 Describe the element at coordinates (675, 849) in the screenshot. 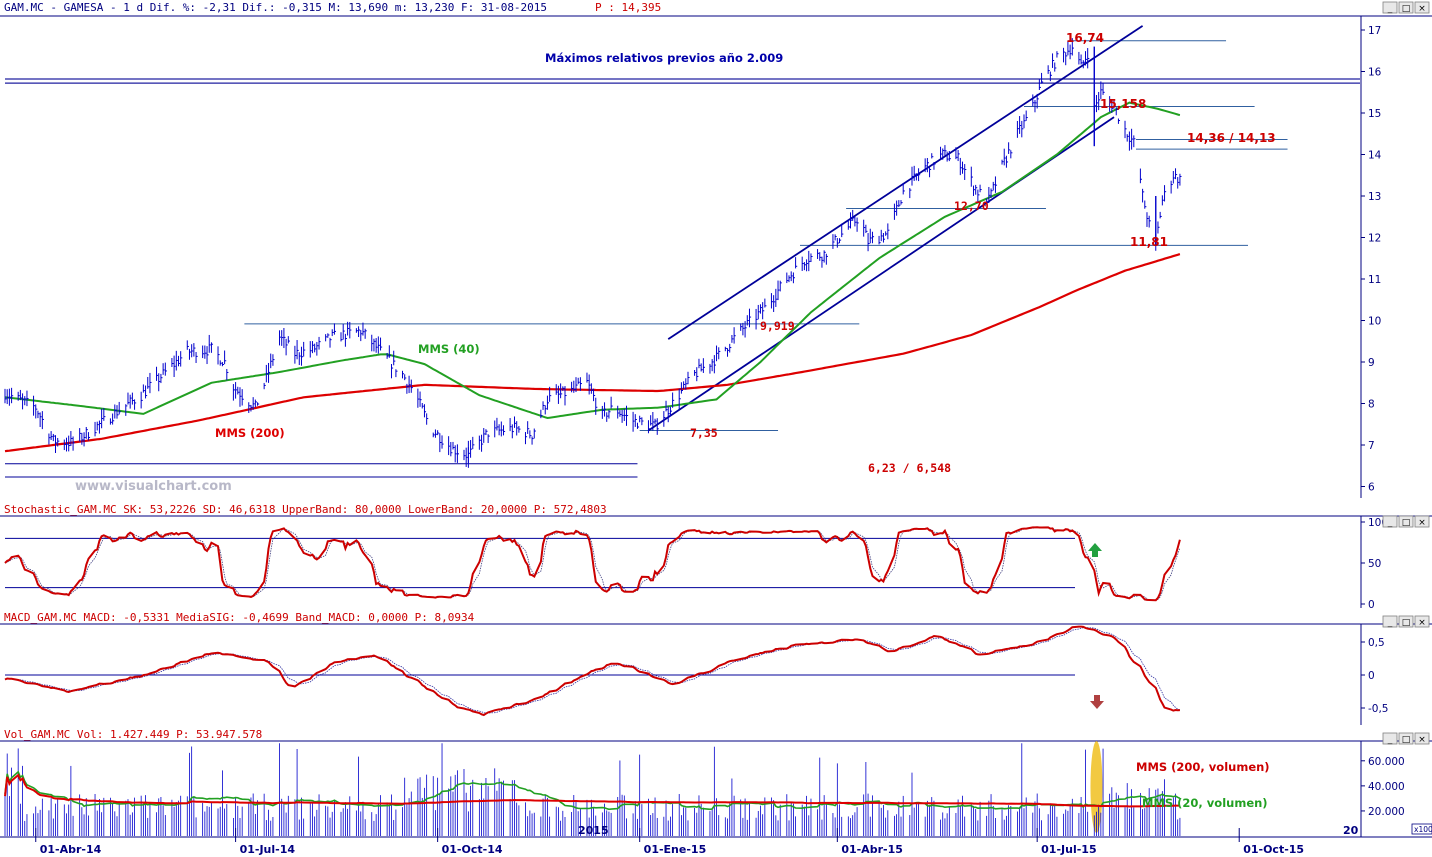

I see `x-tick-label: 01-Ene-15` at that location.